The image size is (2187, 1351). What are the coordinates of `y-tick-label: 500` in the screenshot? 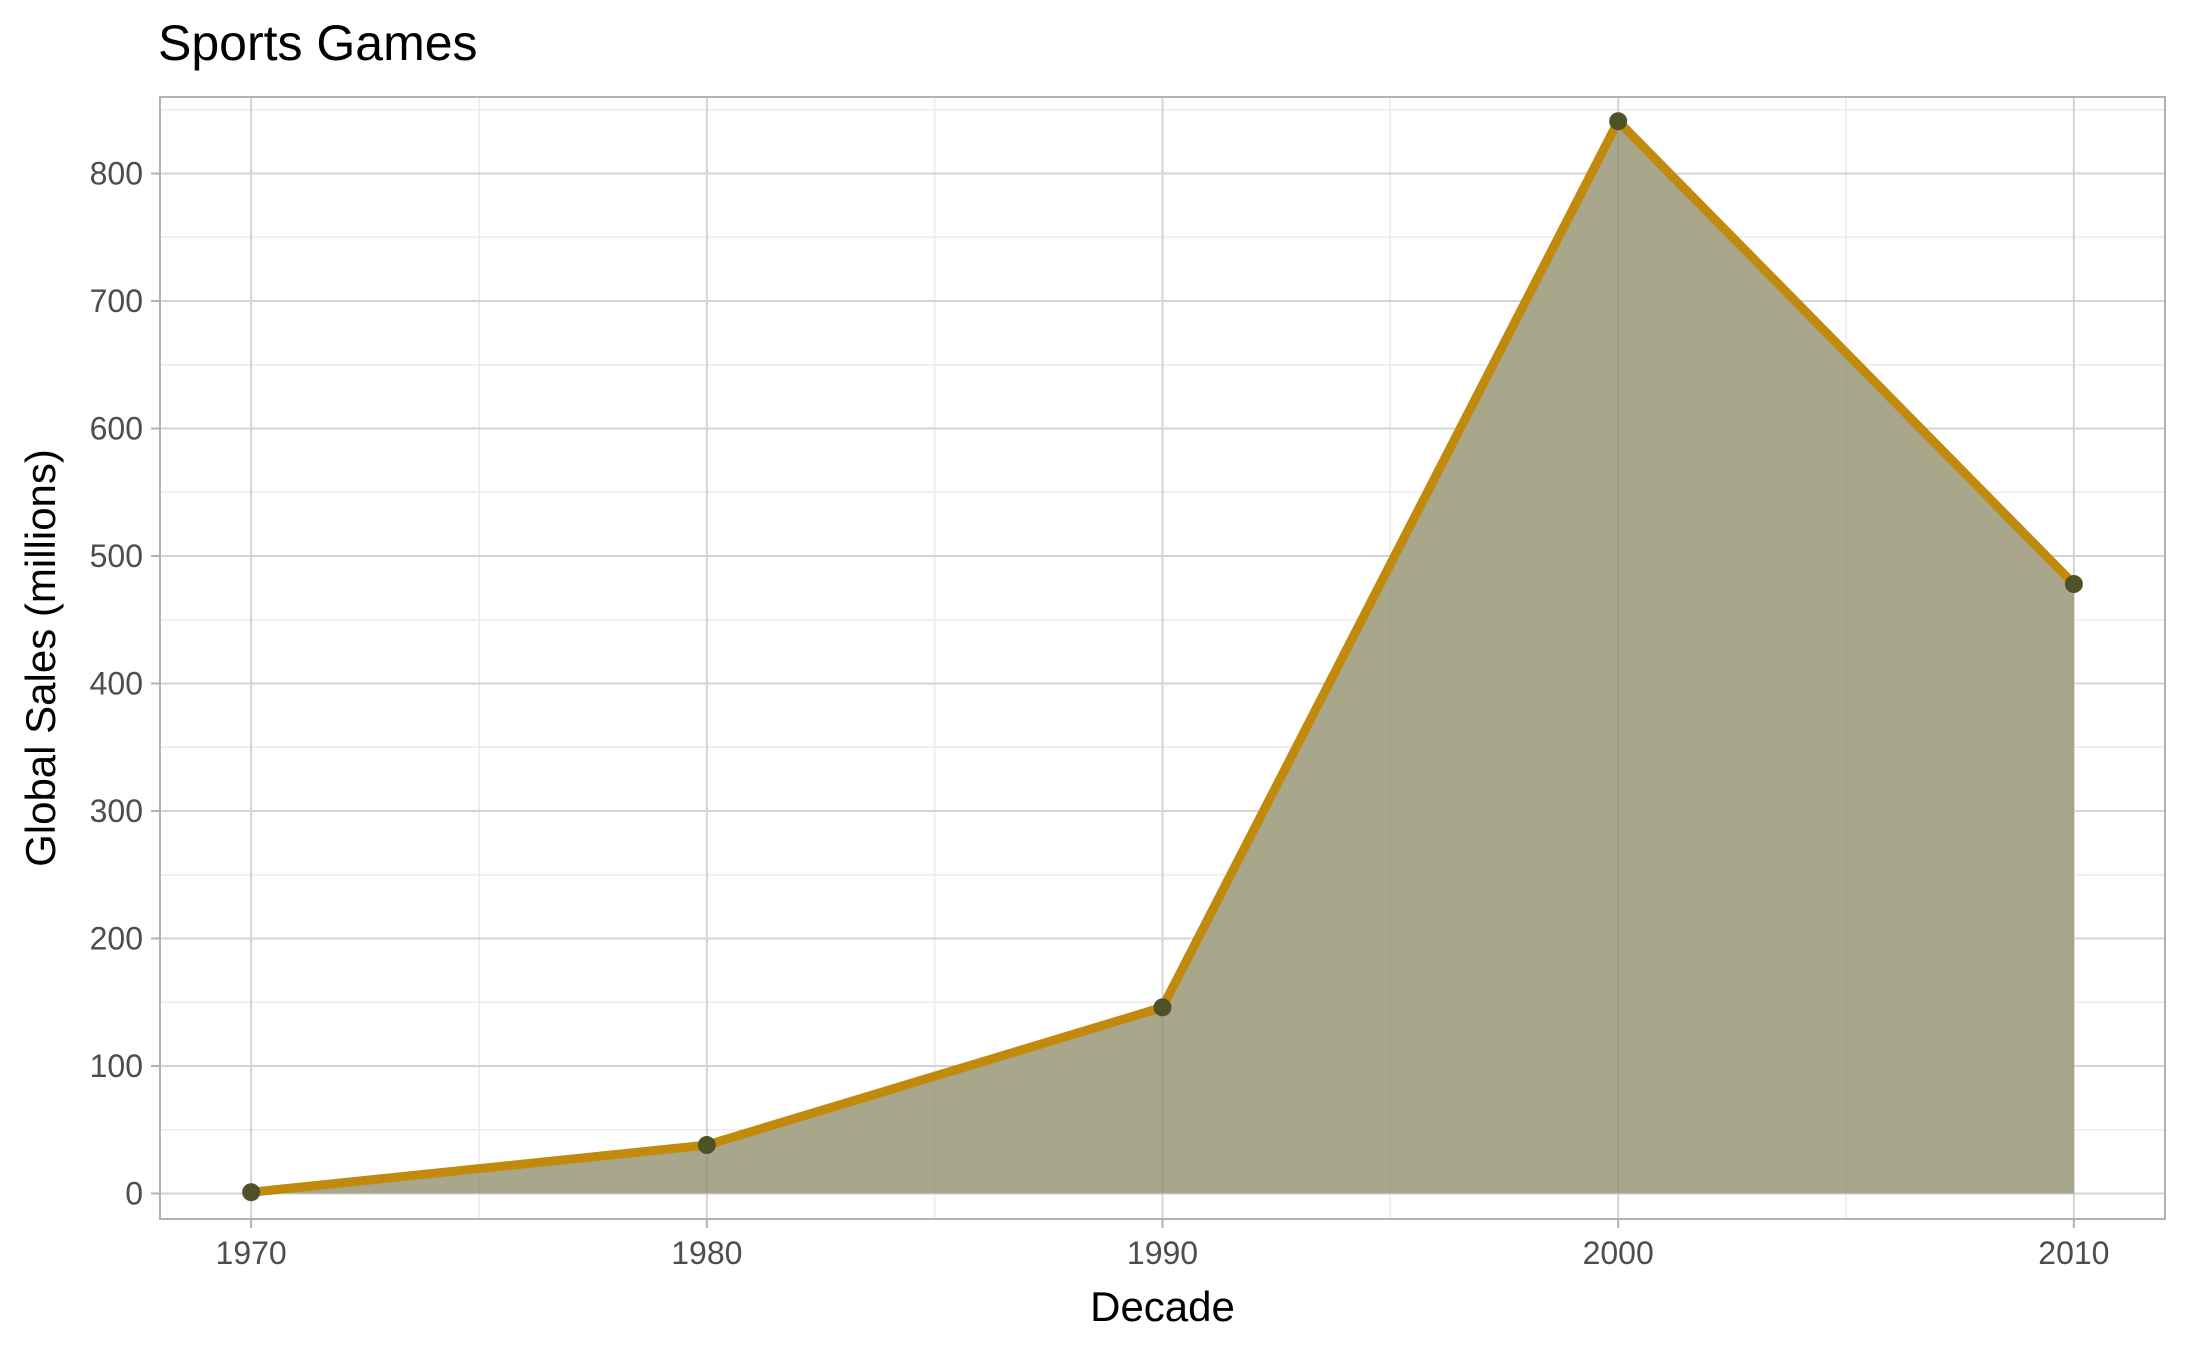 It's located at (116, 556).